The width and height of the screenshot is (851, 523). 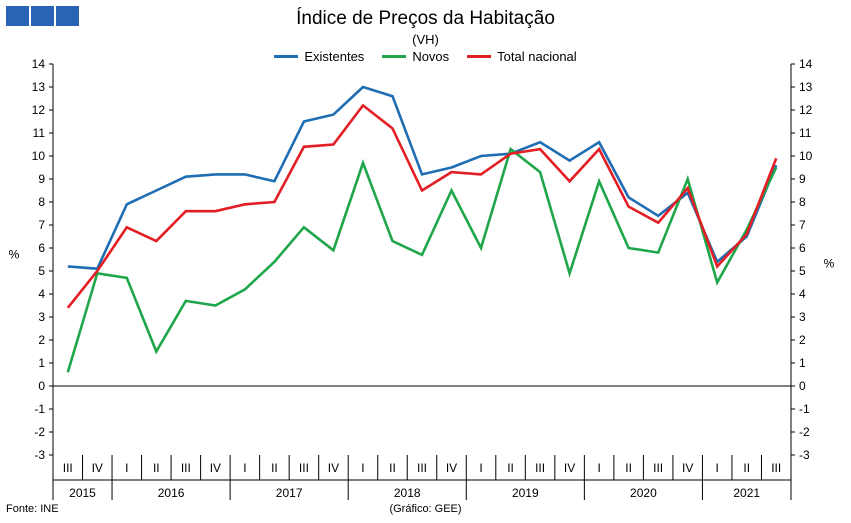 I want to click on legend-label: Existentes, so click(x=334, y=56).